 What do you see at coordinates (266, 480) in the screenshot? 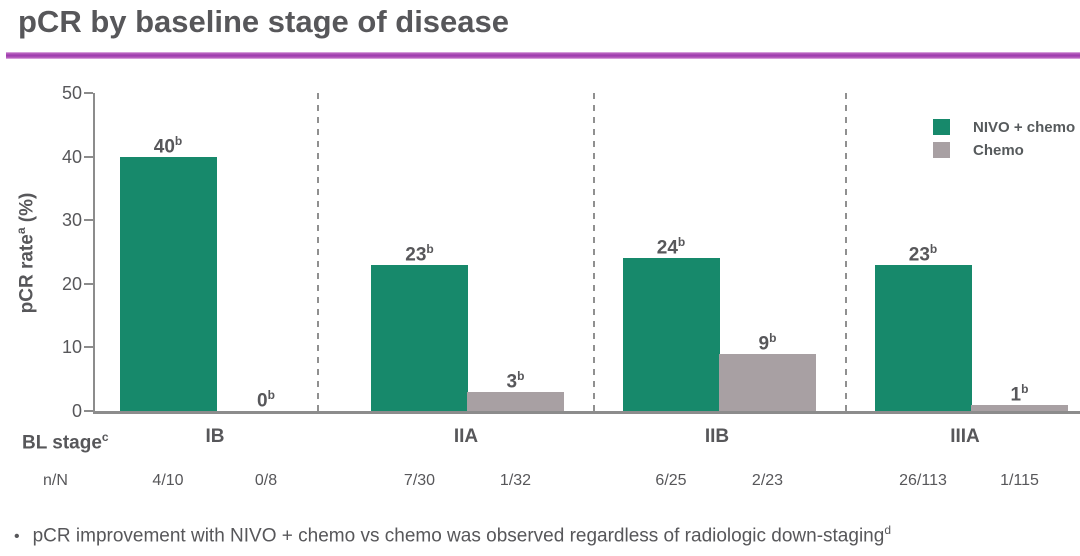
I see `nn-value-chemo-IB: 0/8` at bounding box center [266, 480].